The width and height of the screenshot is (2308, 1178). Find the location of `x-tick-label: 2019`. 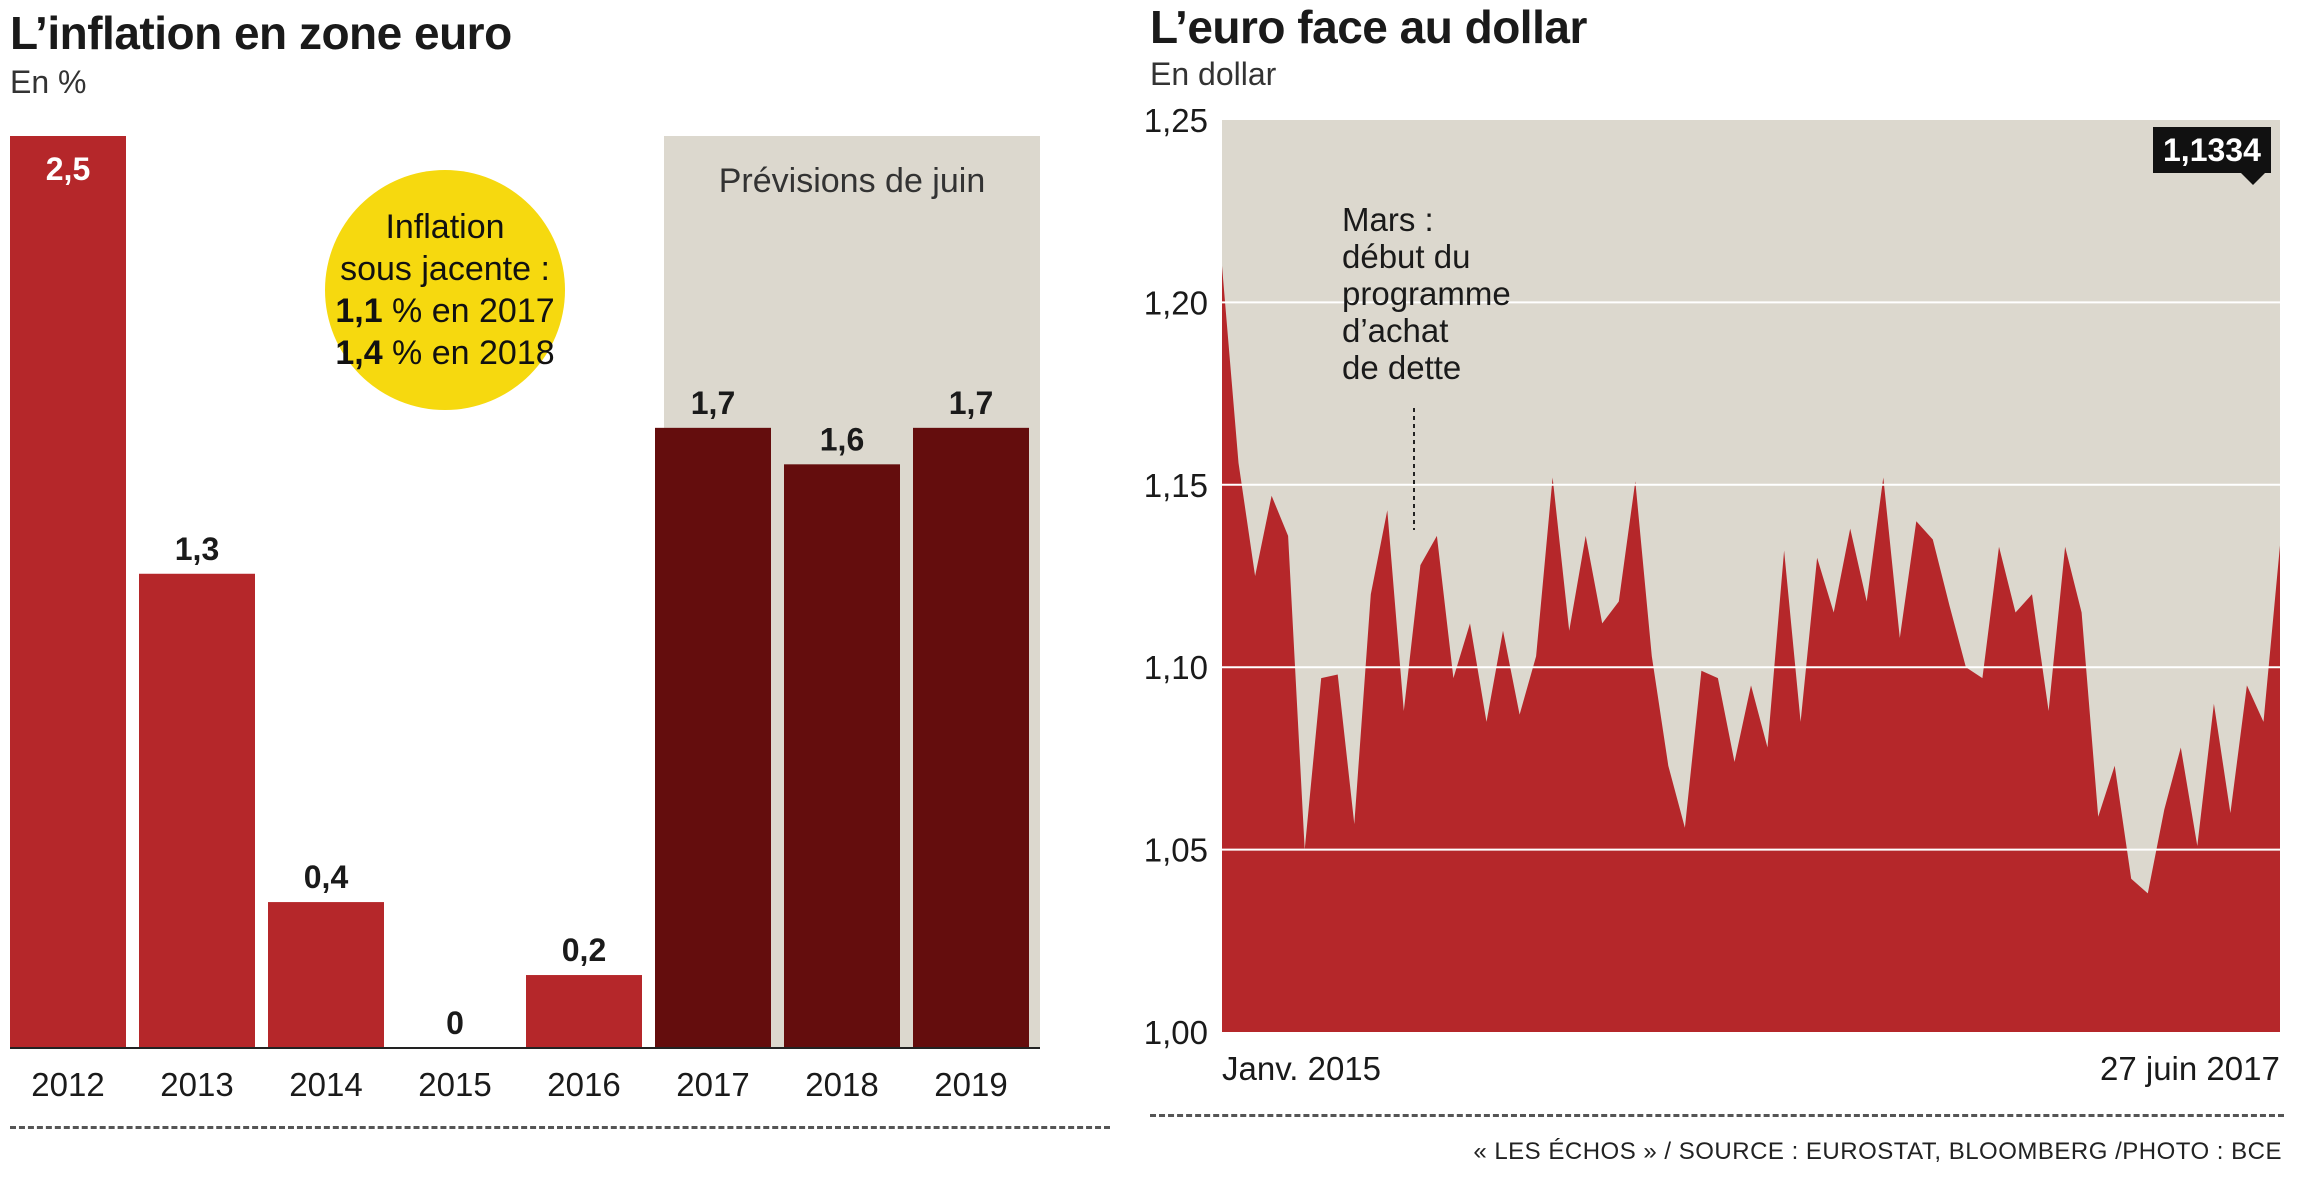

x-tick-label: 2019 is located at coordinates (970, 1084).